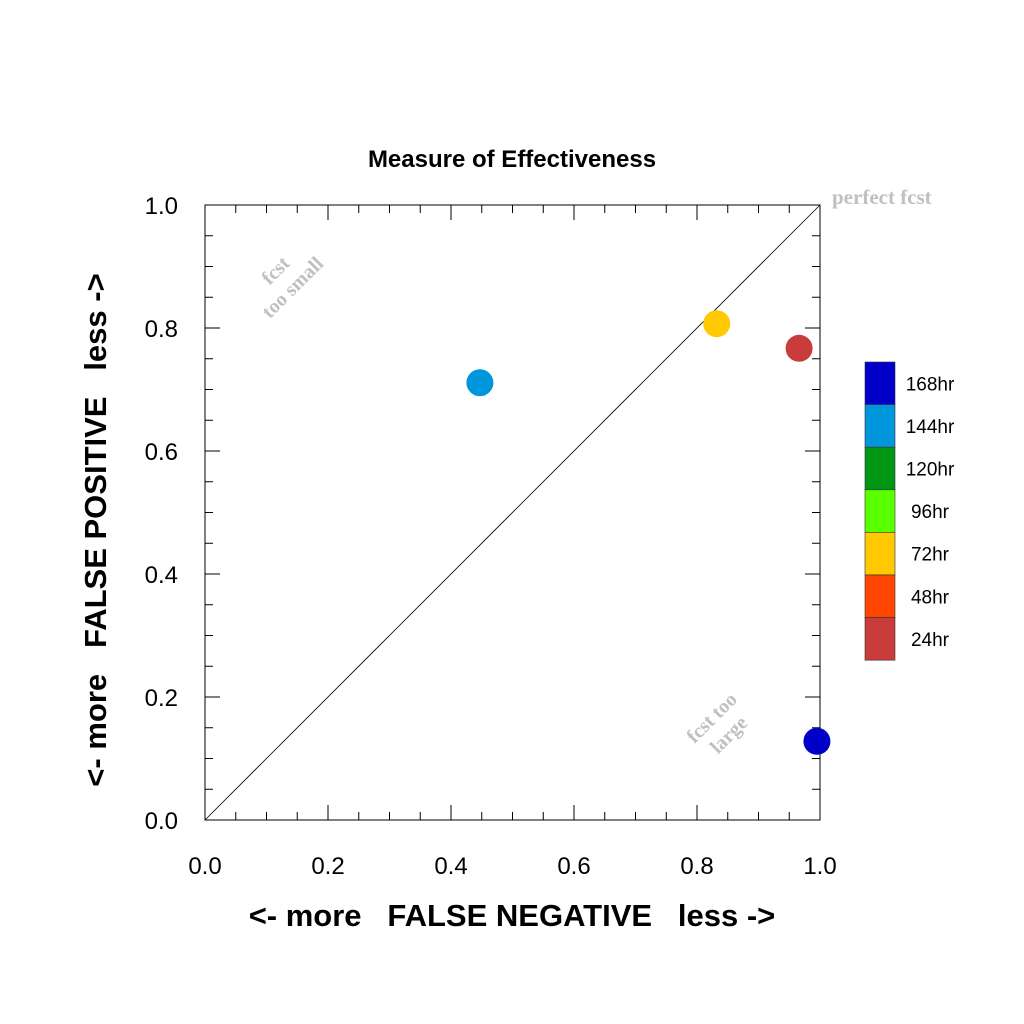  Describe the element at coordinates (880, 383) in the screenshot. I see `legend-swatch-168hr` at that location.